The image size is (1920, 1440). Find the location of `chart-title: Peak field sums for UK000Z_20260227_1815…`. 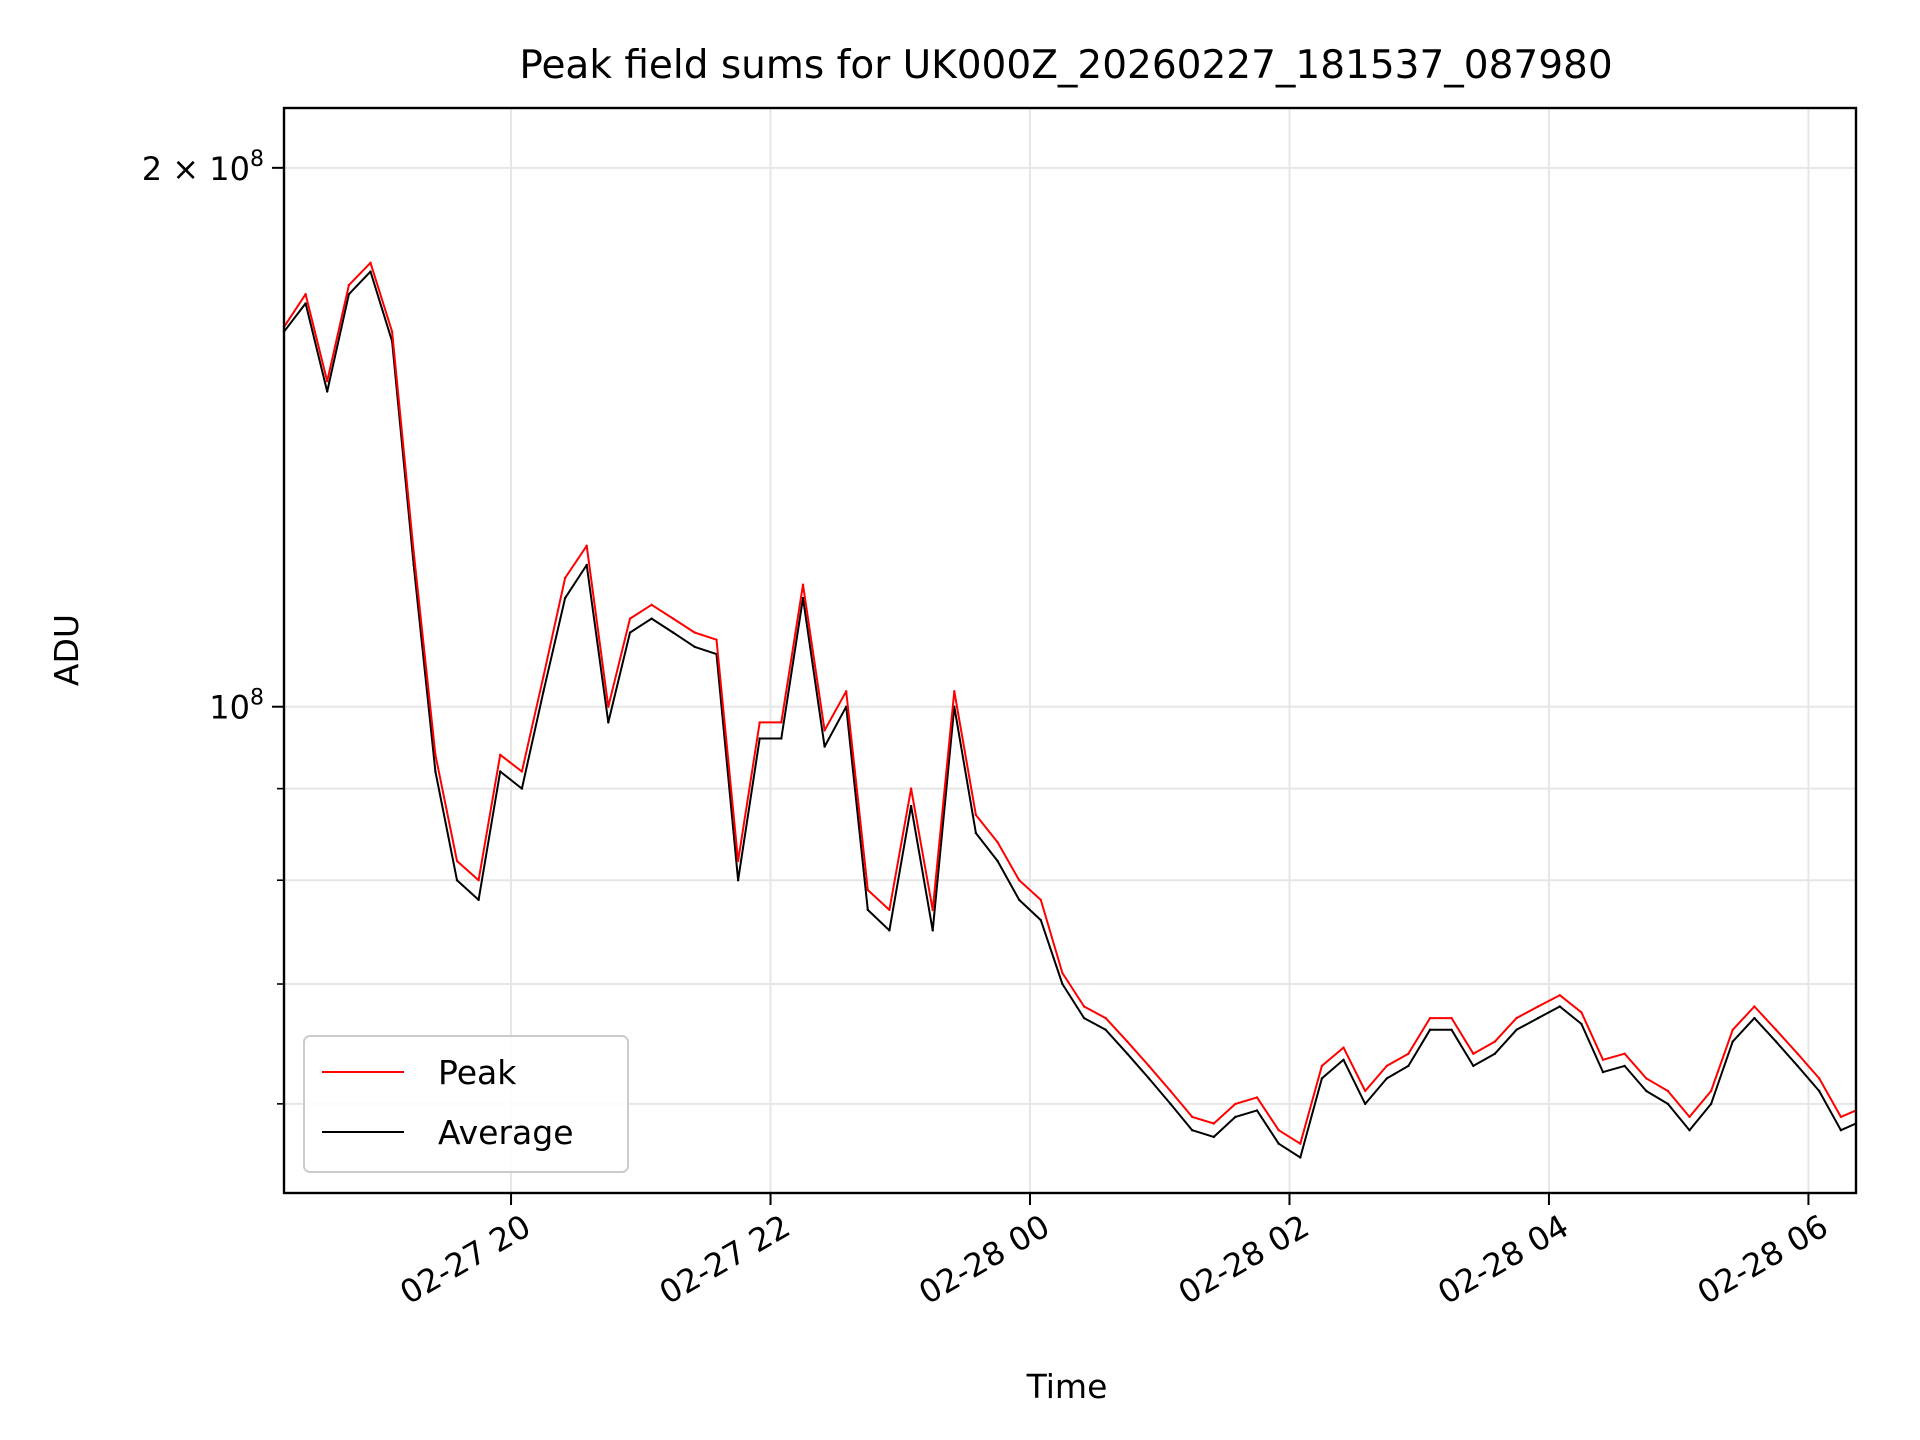

chart-title: Peak field sums for UK000Z_20260227_1815… is located at coordinates (1065, 65).